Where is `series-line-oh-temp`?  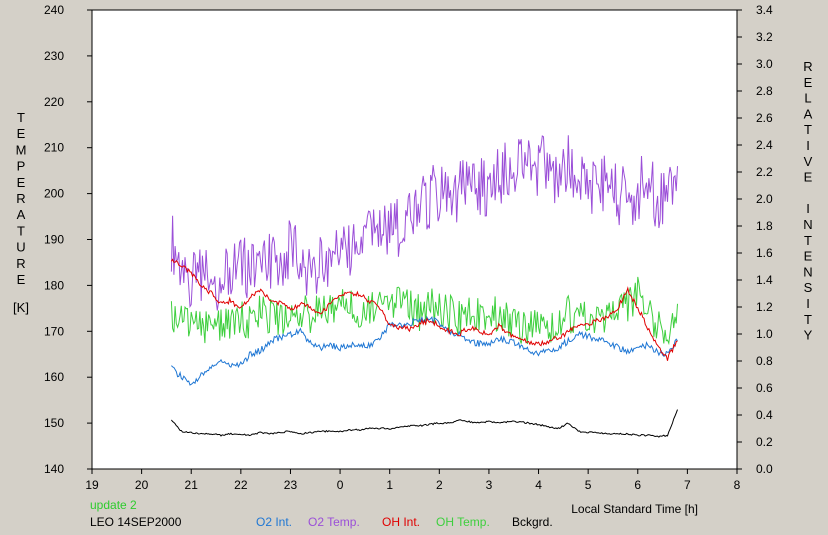 series-line-oh-temp is located at coordinates (424, 311).